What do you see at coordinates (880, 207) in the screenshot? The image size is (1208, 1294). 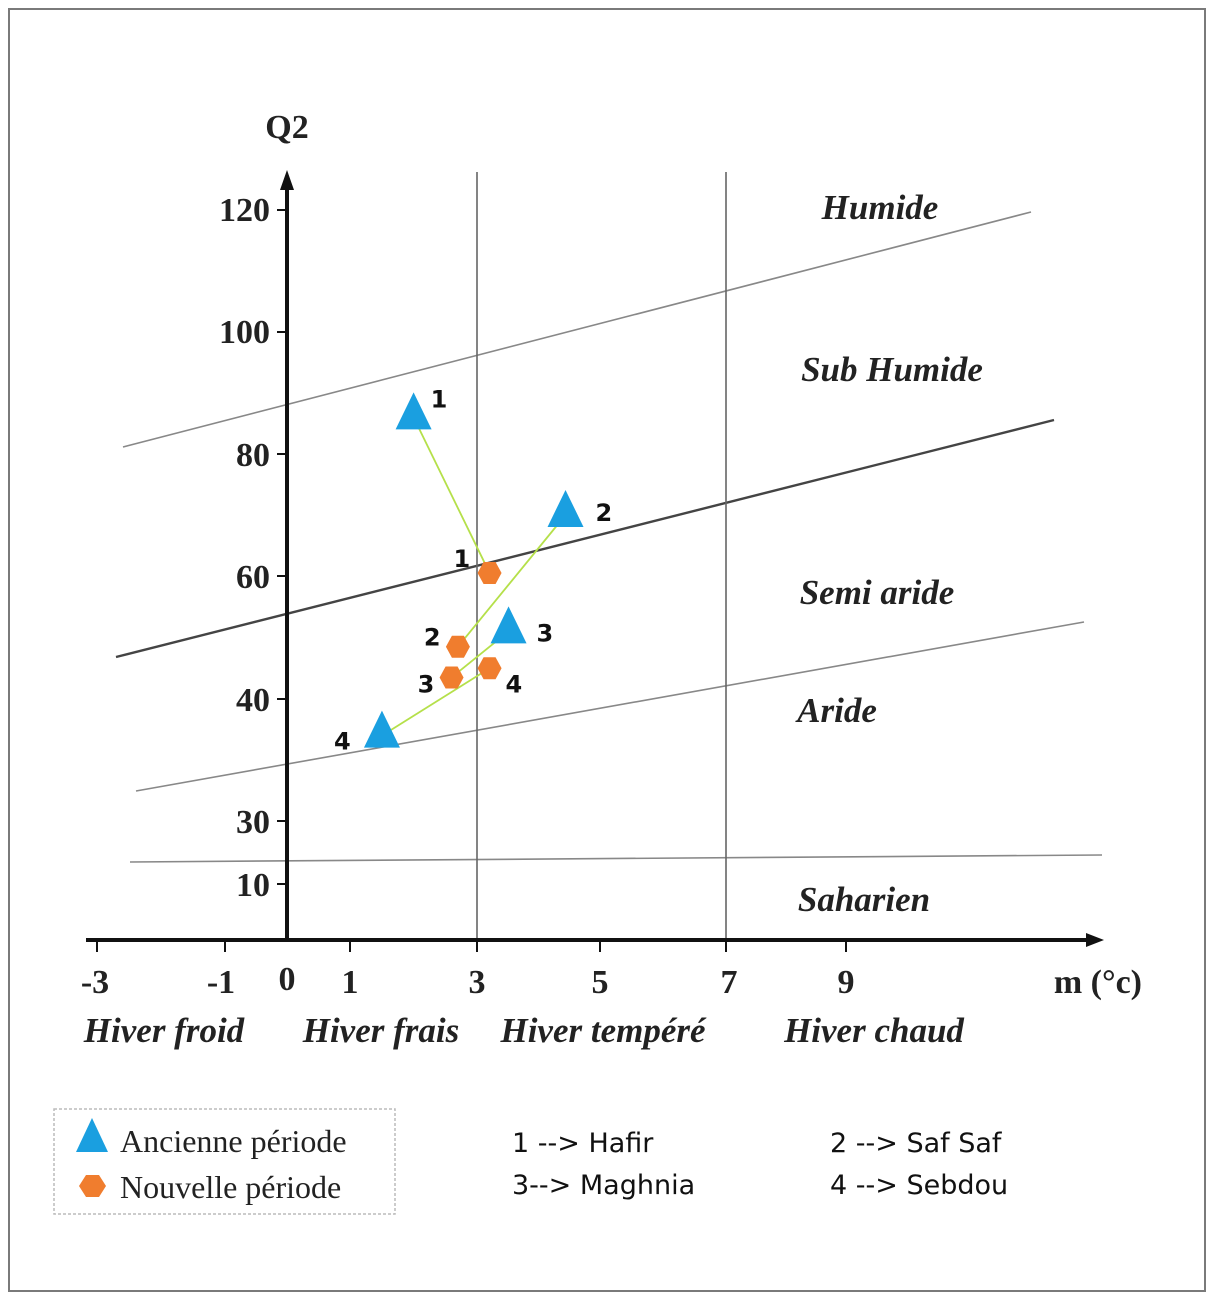 I see `zone-humide: Humide` at bounding box center [880, 207].